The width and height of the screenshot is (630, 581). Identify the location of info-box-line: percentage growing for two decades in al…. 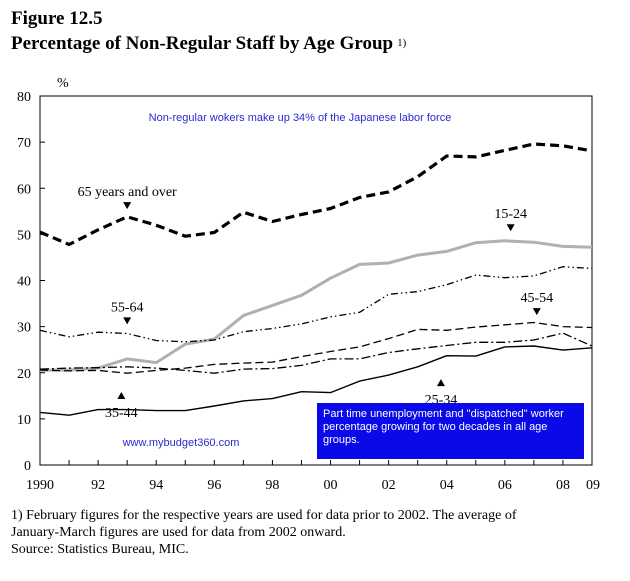
(435, 427).